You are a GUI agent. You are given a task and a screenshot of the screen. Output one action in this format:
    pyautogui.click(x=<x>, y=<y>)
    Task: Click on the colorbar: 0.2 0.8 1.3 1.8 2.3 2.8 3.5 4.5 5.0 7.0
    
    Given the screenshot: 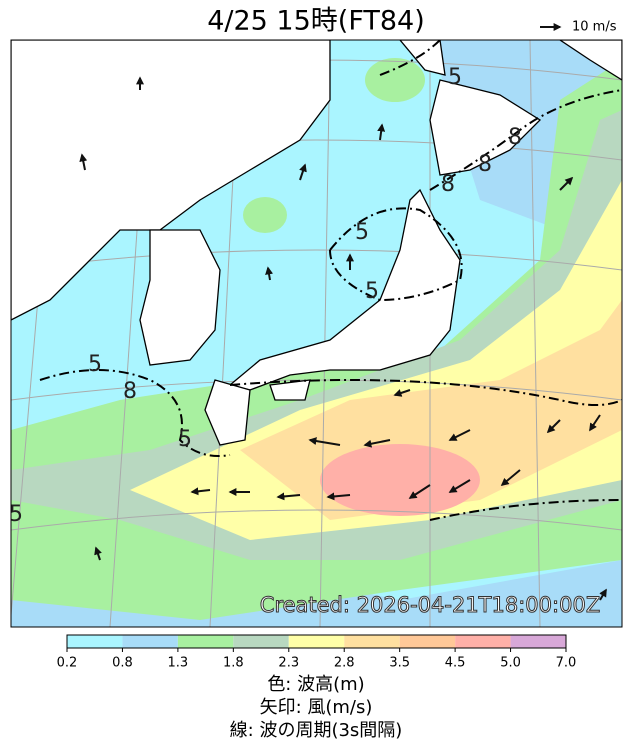 What is the action you would take?
    pyautogui.click(x=317, y=652)
    